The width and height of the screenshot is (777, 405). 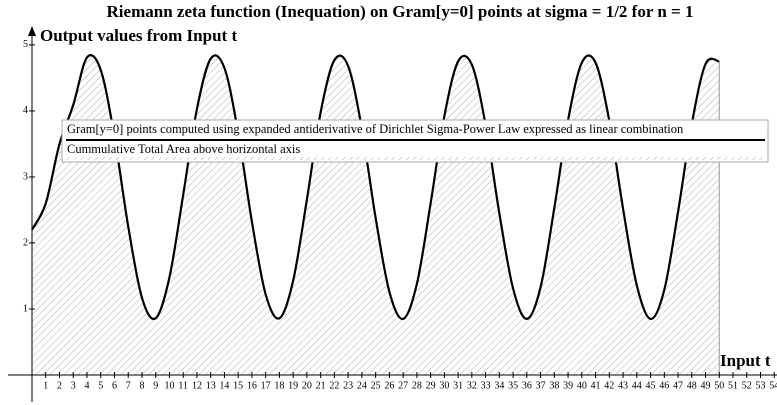 I want to click on x-tick-label: 29, so click(x=431, y=385).